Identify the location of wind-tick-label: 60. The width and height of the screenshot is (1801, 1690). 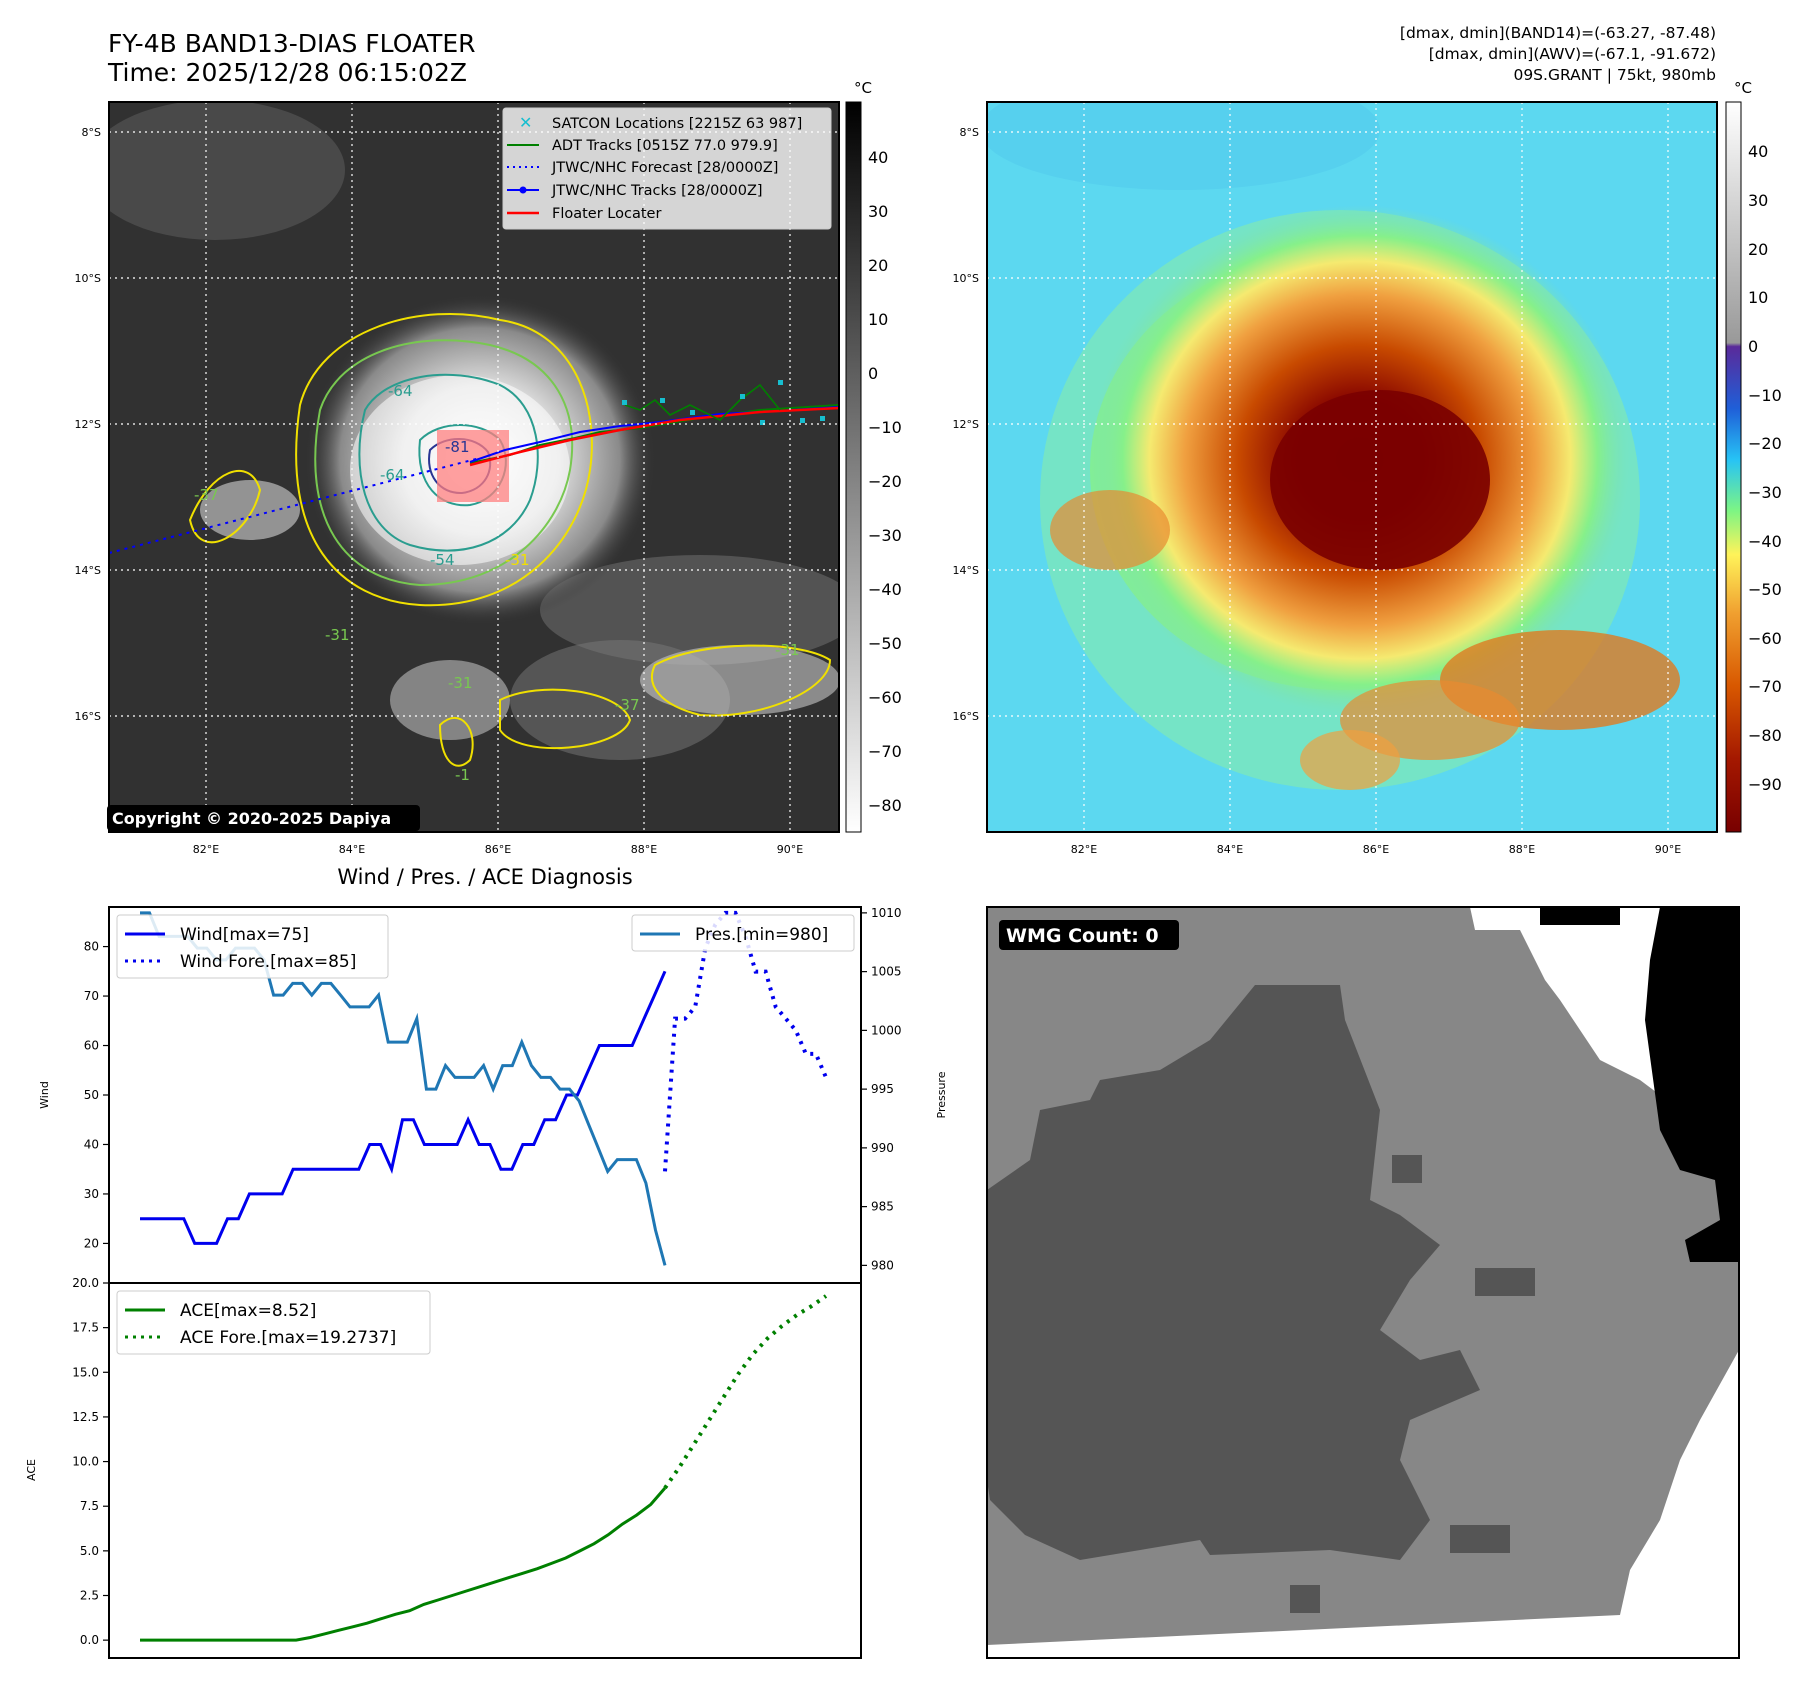
(91, 1046).